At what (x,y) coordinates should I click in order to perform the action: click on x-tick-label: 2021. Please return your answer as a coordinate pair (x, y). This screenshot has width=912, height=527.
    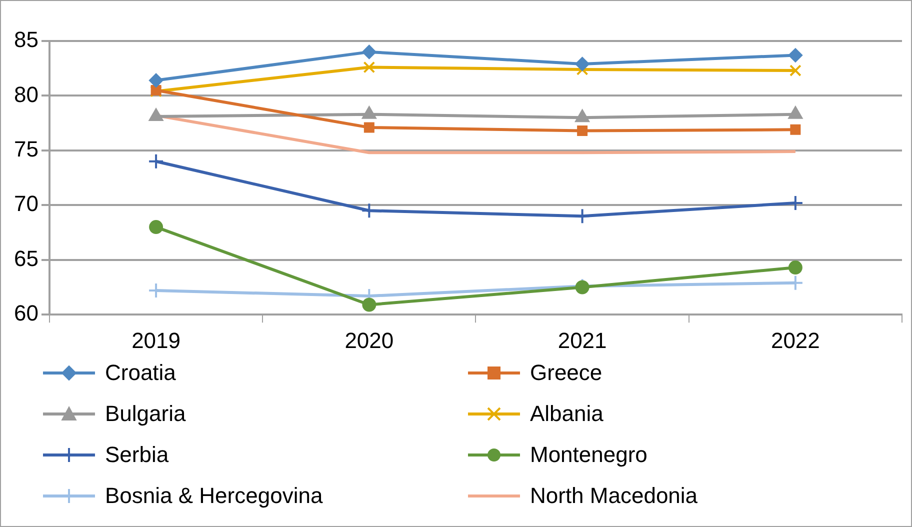
    Looking at the image, I should click on (582, 340).